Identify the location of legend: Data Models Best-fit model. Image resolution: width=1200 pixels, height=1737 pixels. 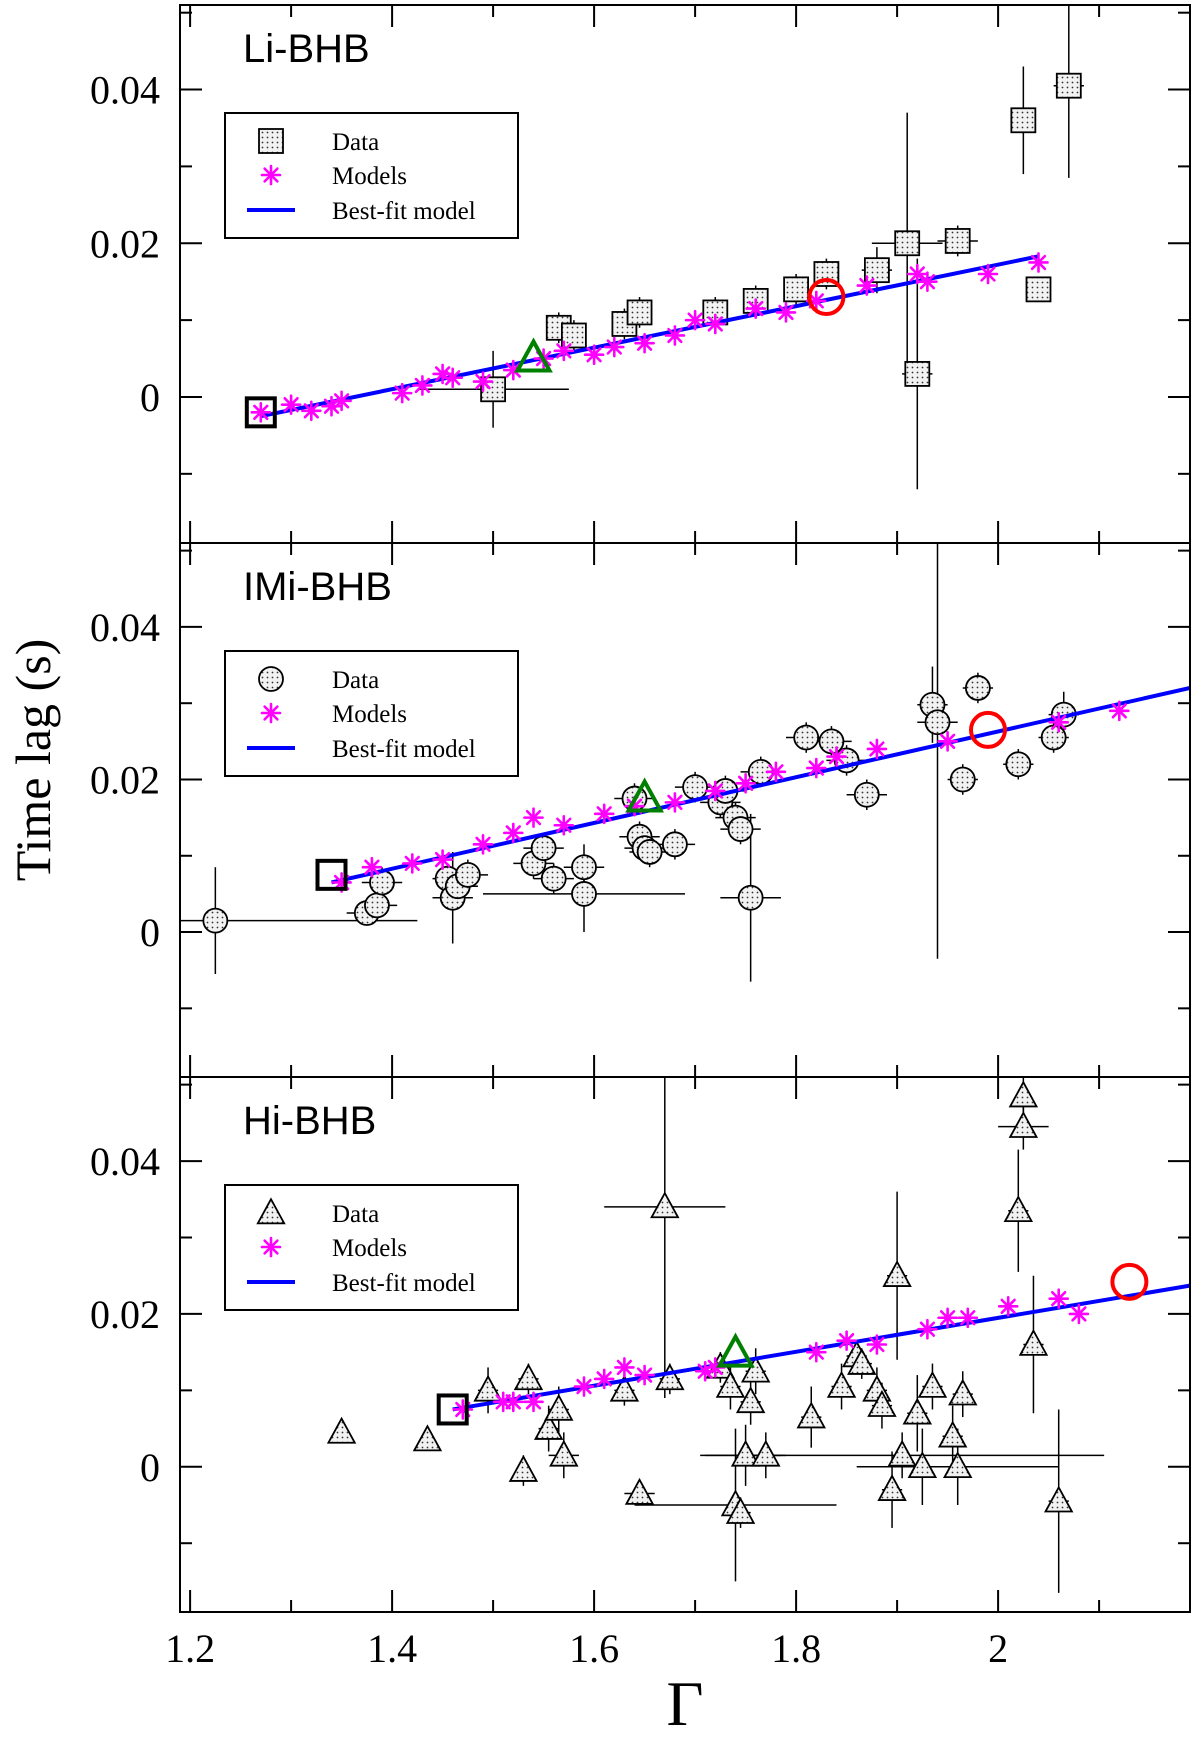
(371, 1247).